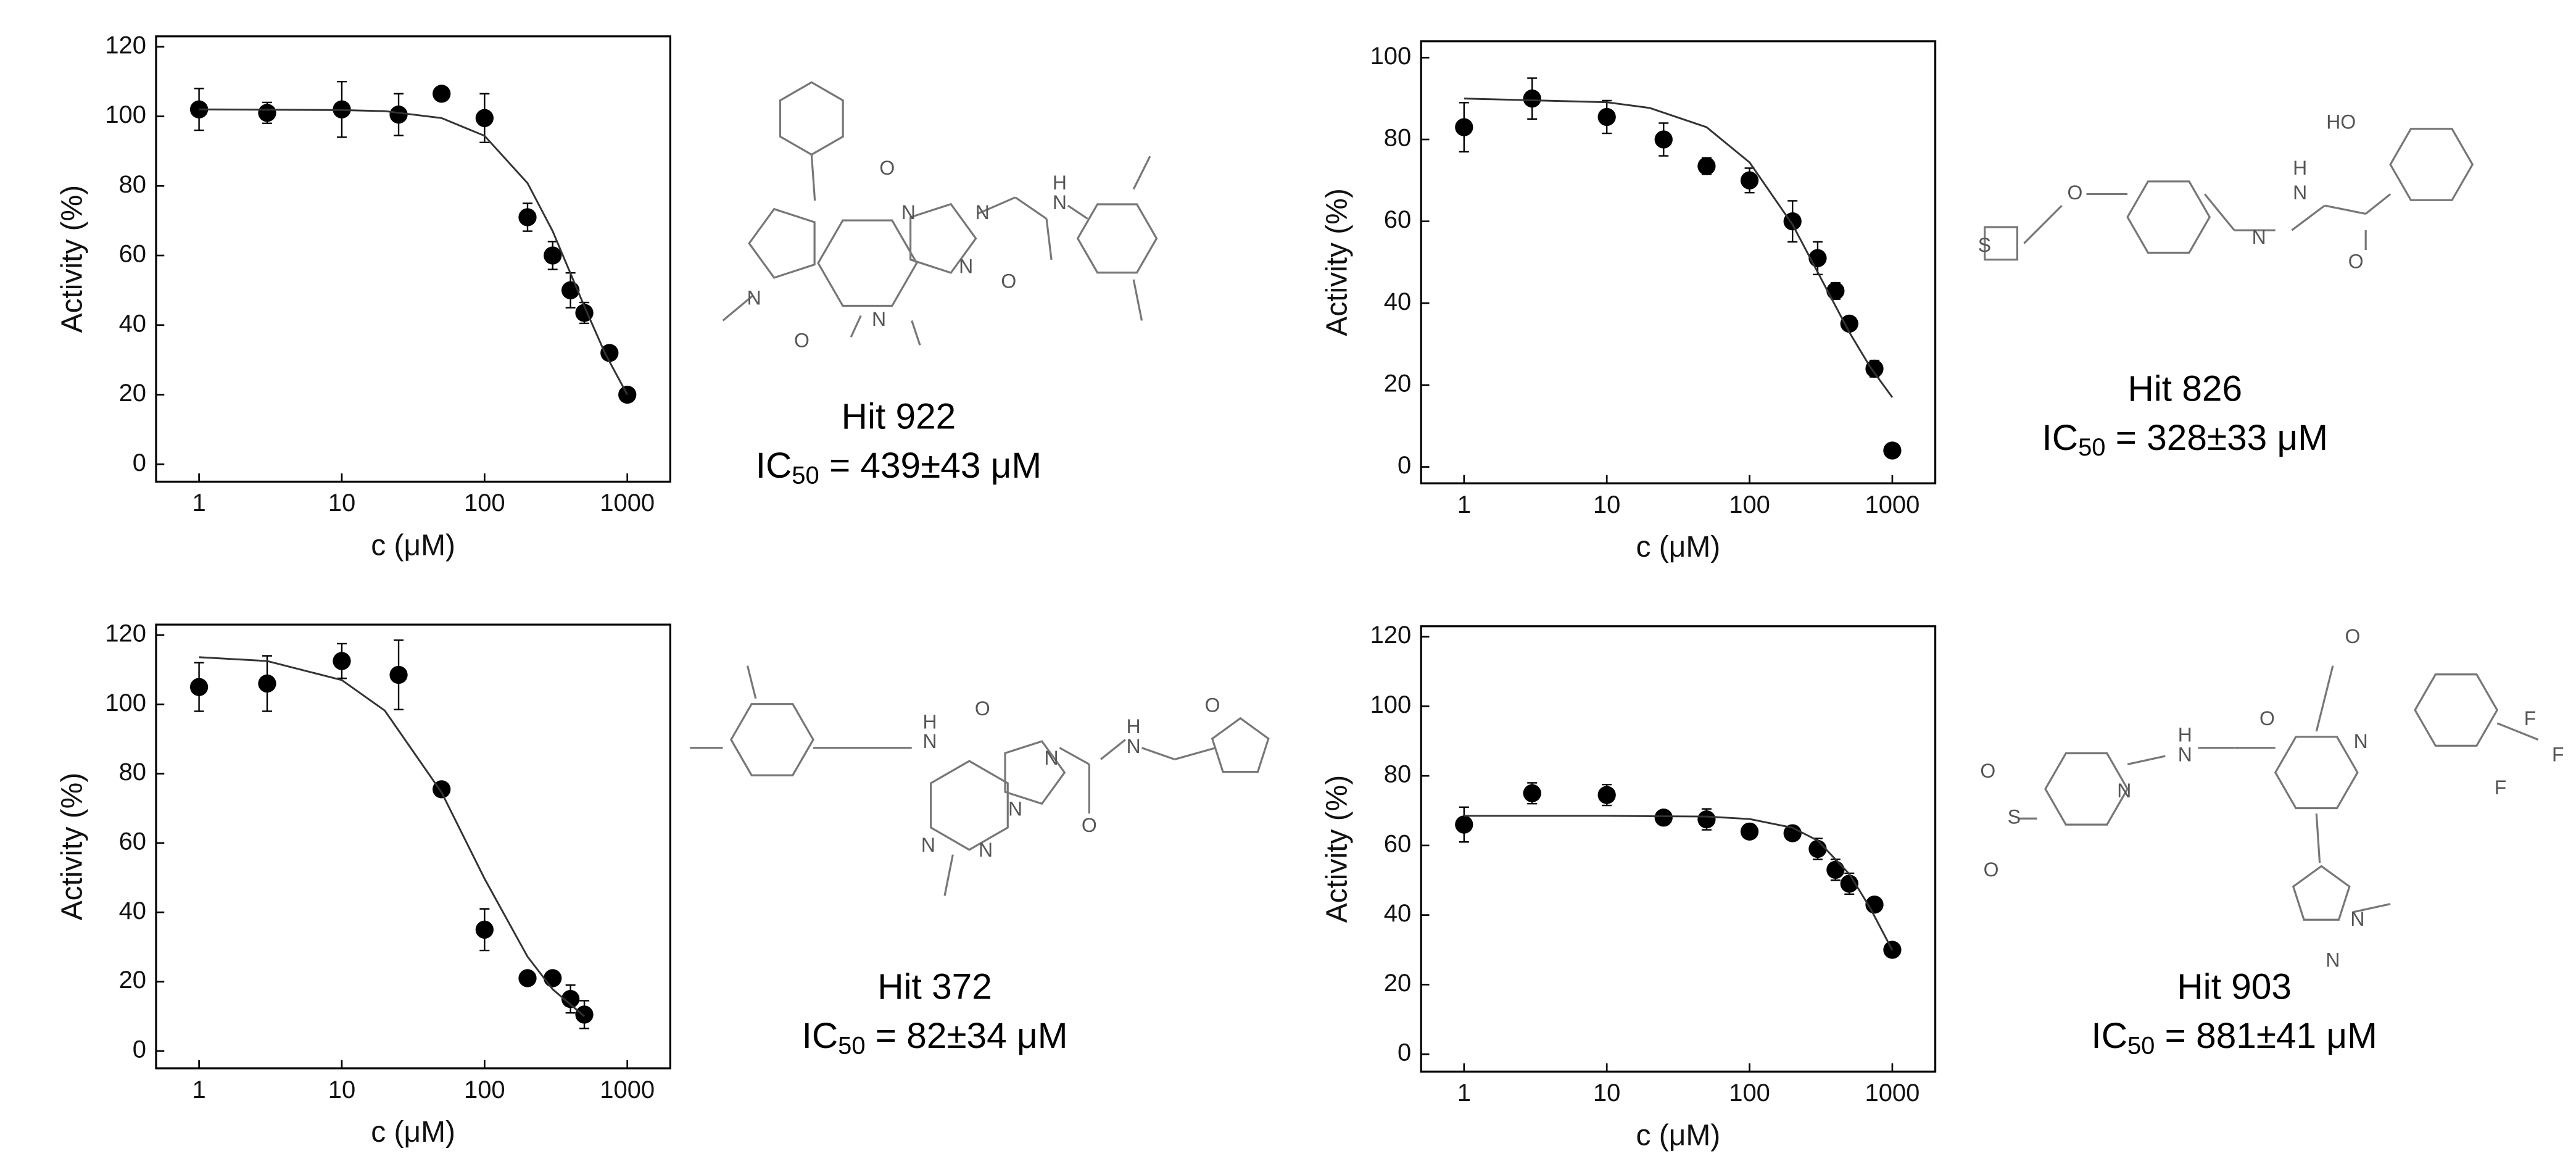 The height and width of the screenshot is (1172, 2576). What do you see at coordinates (132, 980) in the screenshot?
I see `y-tick-label: 20` at bounding box center [132, 980].